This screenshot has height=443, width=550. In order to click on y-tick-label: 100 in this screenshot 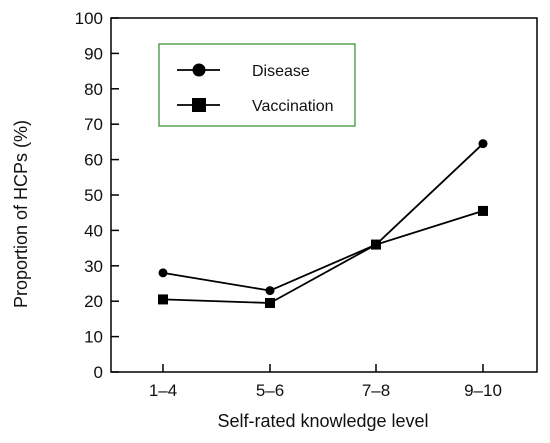, I will do `click(89, 18)`.